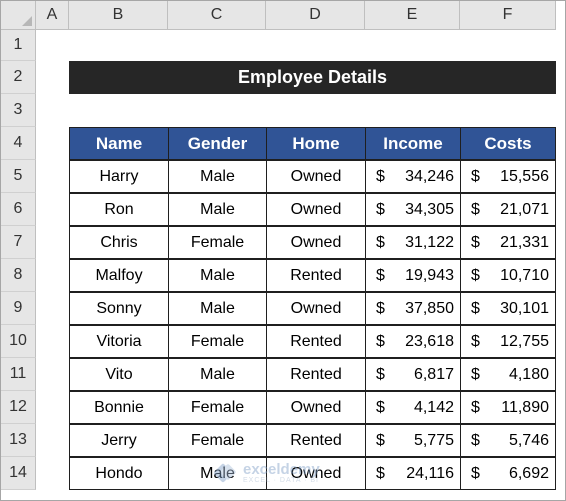 The image size is (566, 501). Describe the element at coordinates (217, 143) in the screenshot. I see `header-gender: Gender` at that location.